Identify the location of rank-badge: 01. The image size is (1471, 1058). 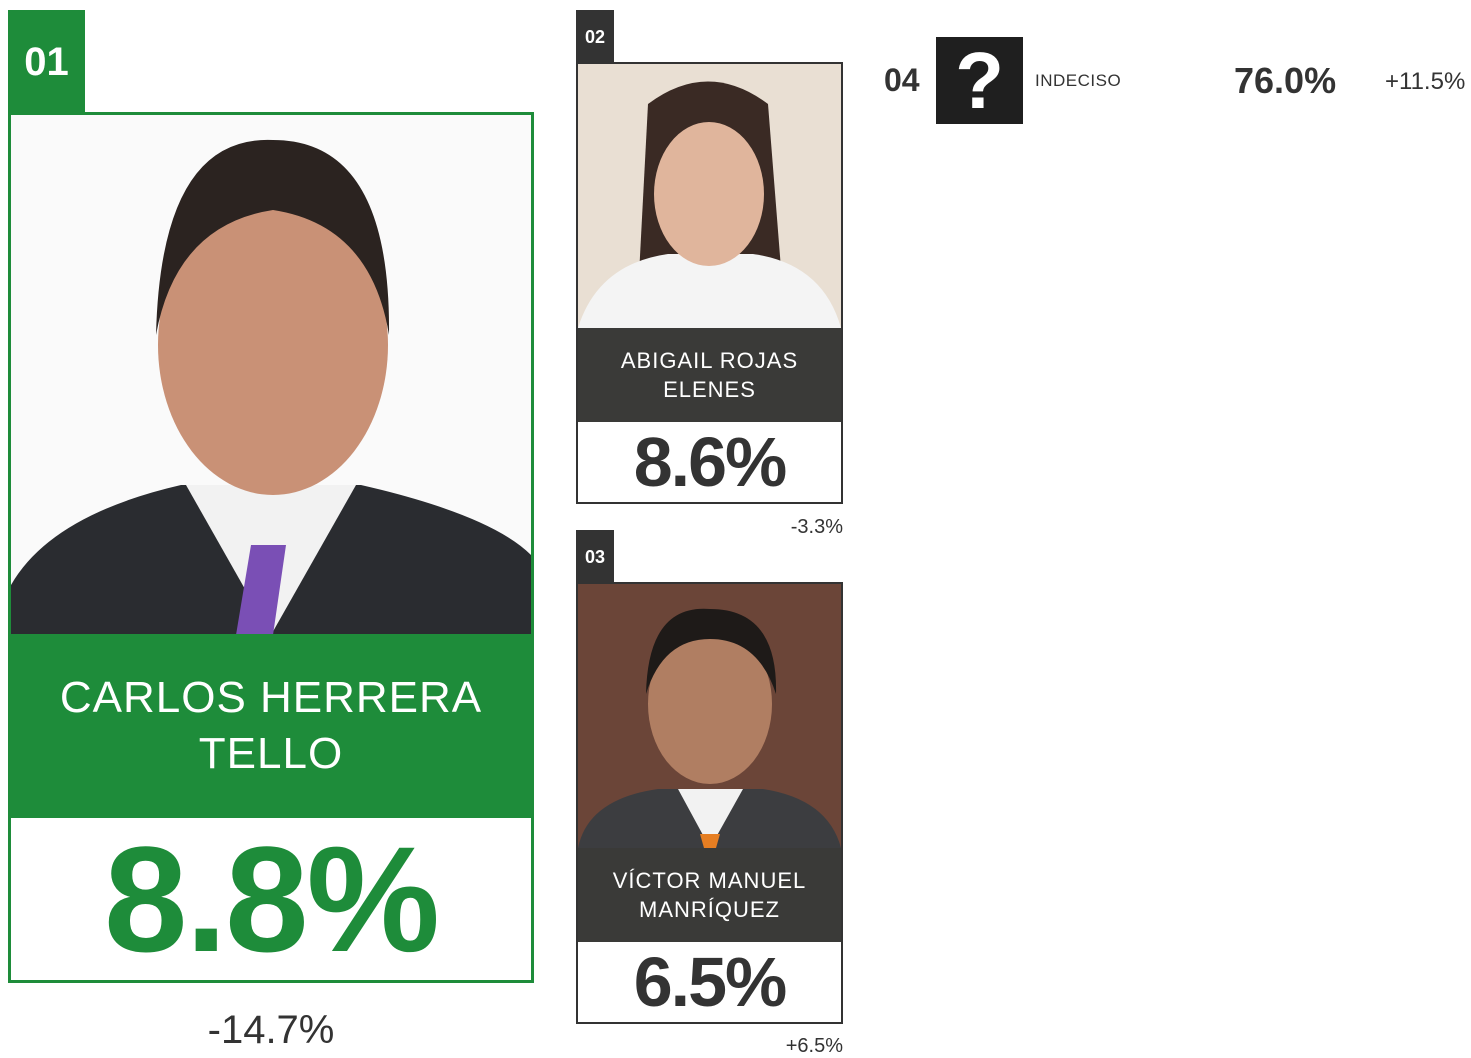
(46, 62).